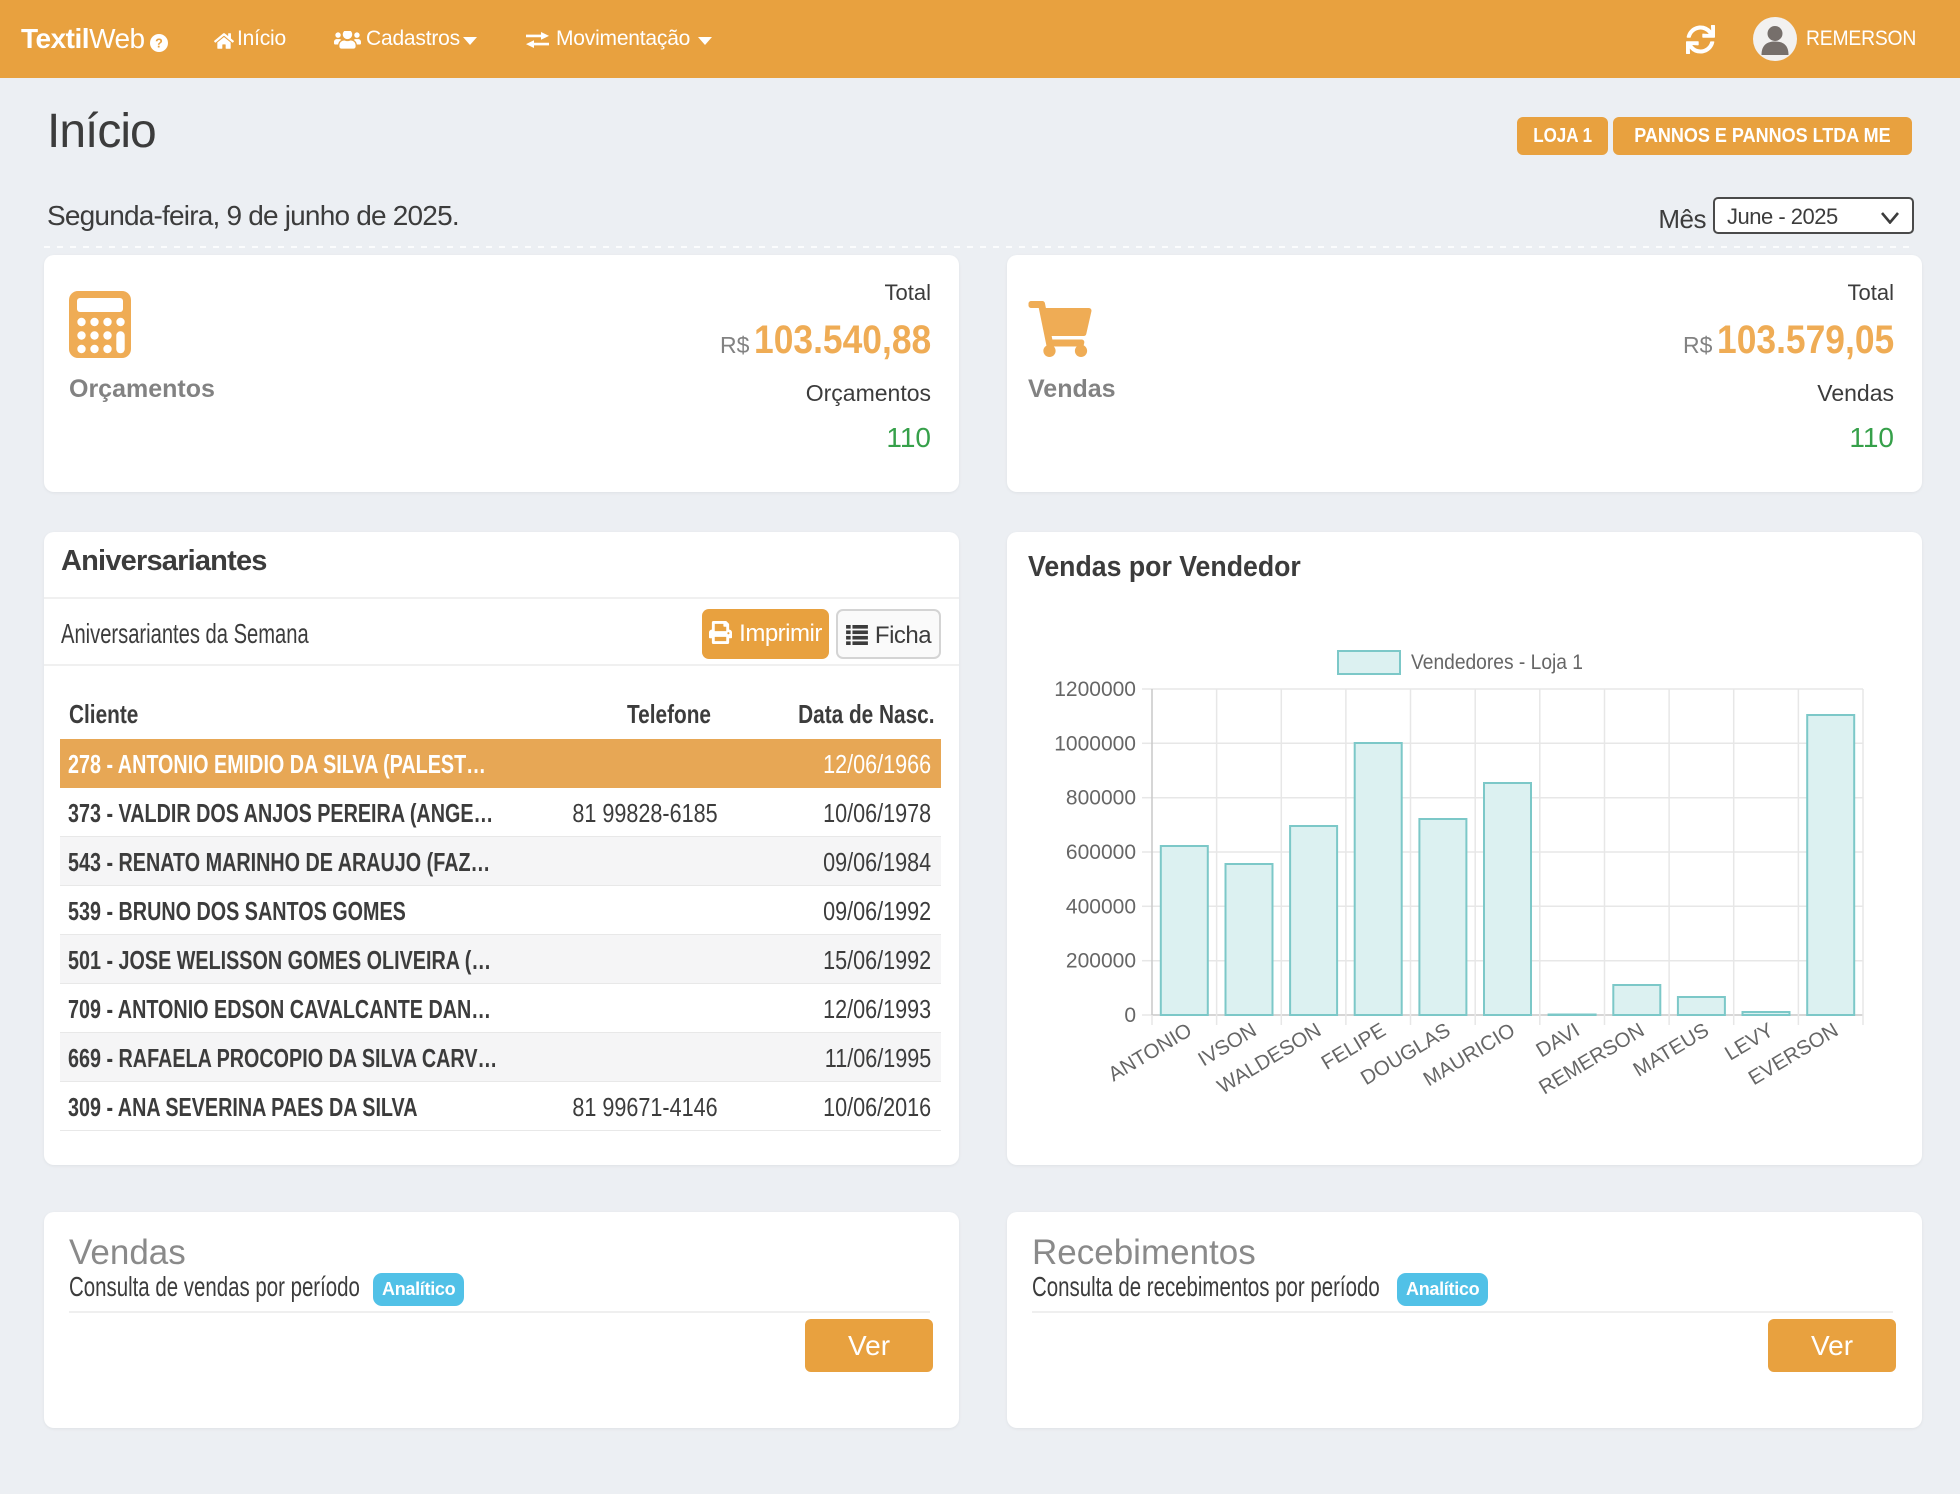 Image resolution: width=1960 pixels, height=1494 pixels. What do you see at coordinates (1101, 906) in the screenshot?
I see `svg-text: 400000` at bounding box center [1101, 906].